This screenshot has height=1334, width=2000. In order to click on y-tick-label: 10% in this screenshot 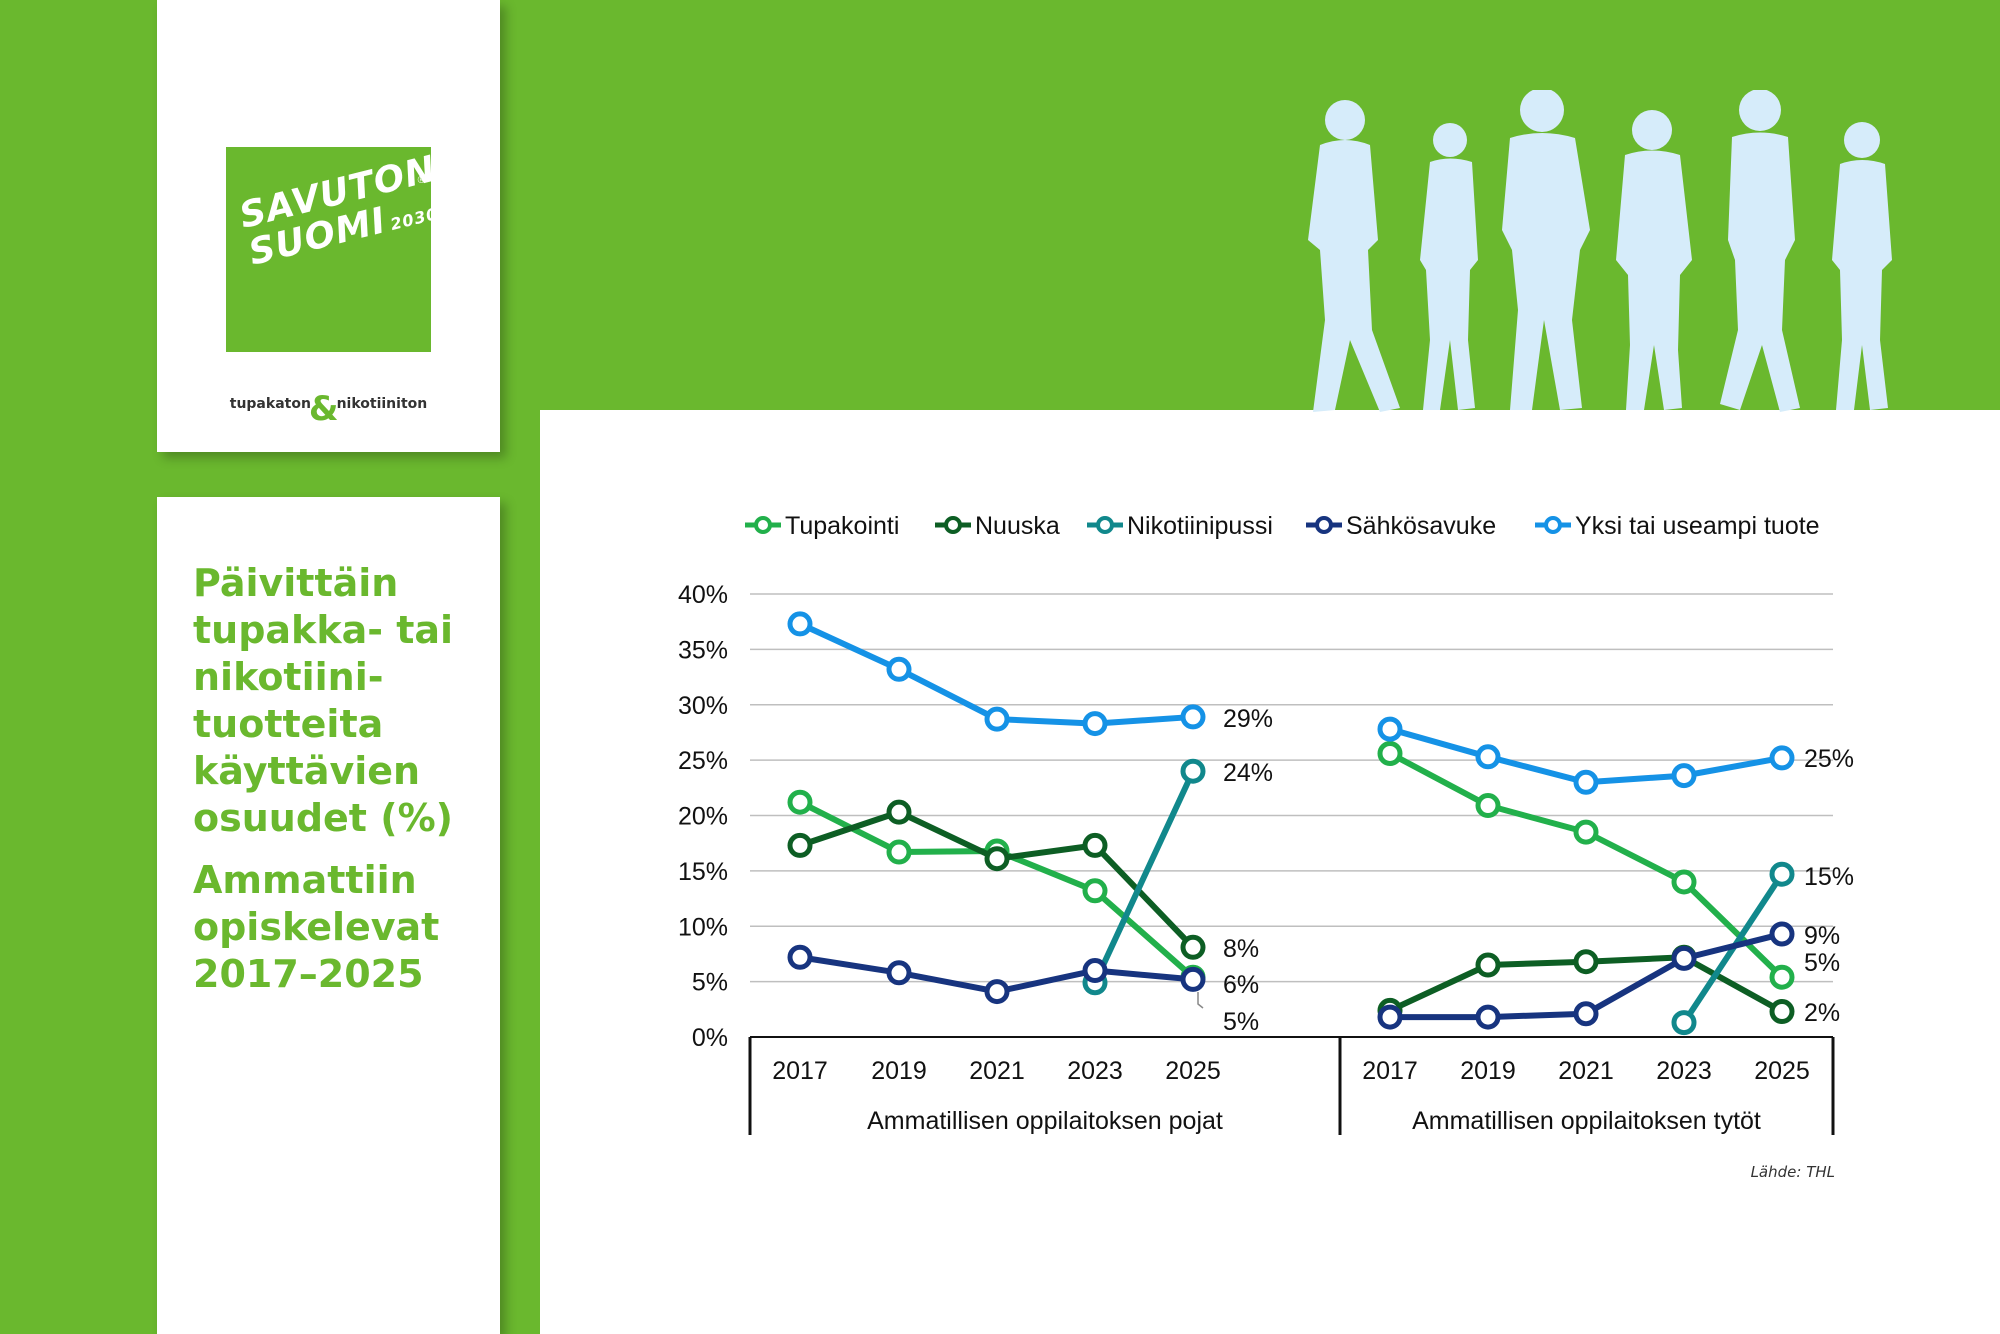, I will do `click(703, 927)`.